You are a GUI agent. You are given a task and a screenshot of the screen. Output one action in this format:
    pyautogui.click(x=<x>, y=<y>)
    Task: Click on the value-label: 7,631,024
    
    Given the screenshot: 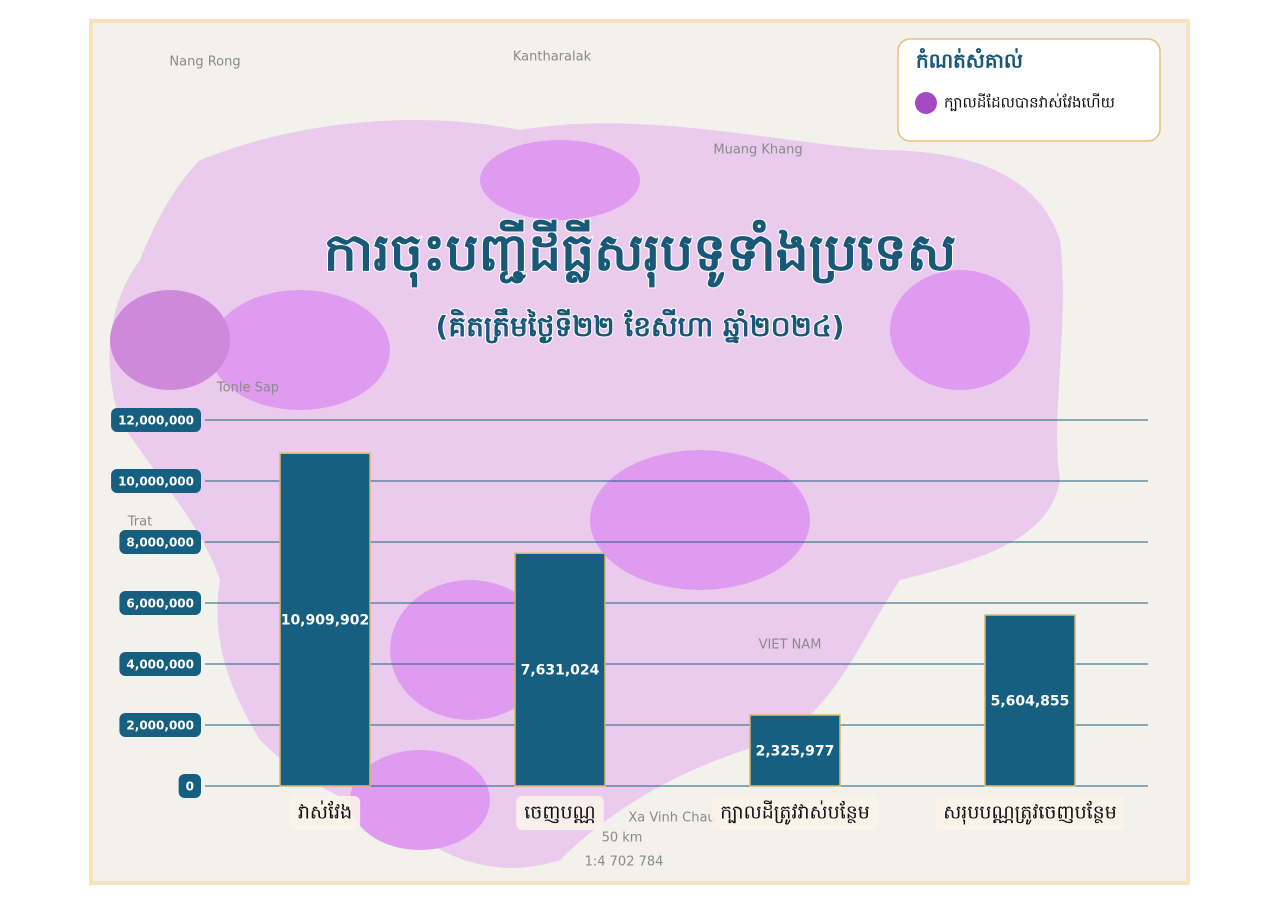 What is the action you would take?
    pyautogui.click(x=560, y=671)
    